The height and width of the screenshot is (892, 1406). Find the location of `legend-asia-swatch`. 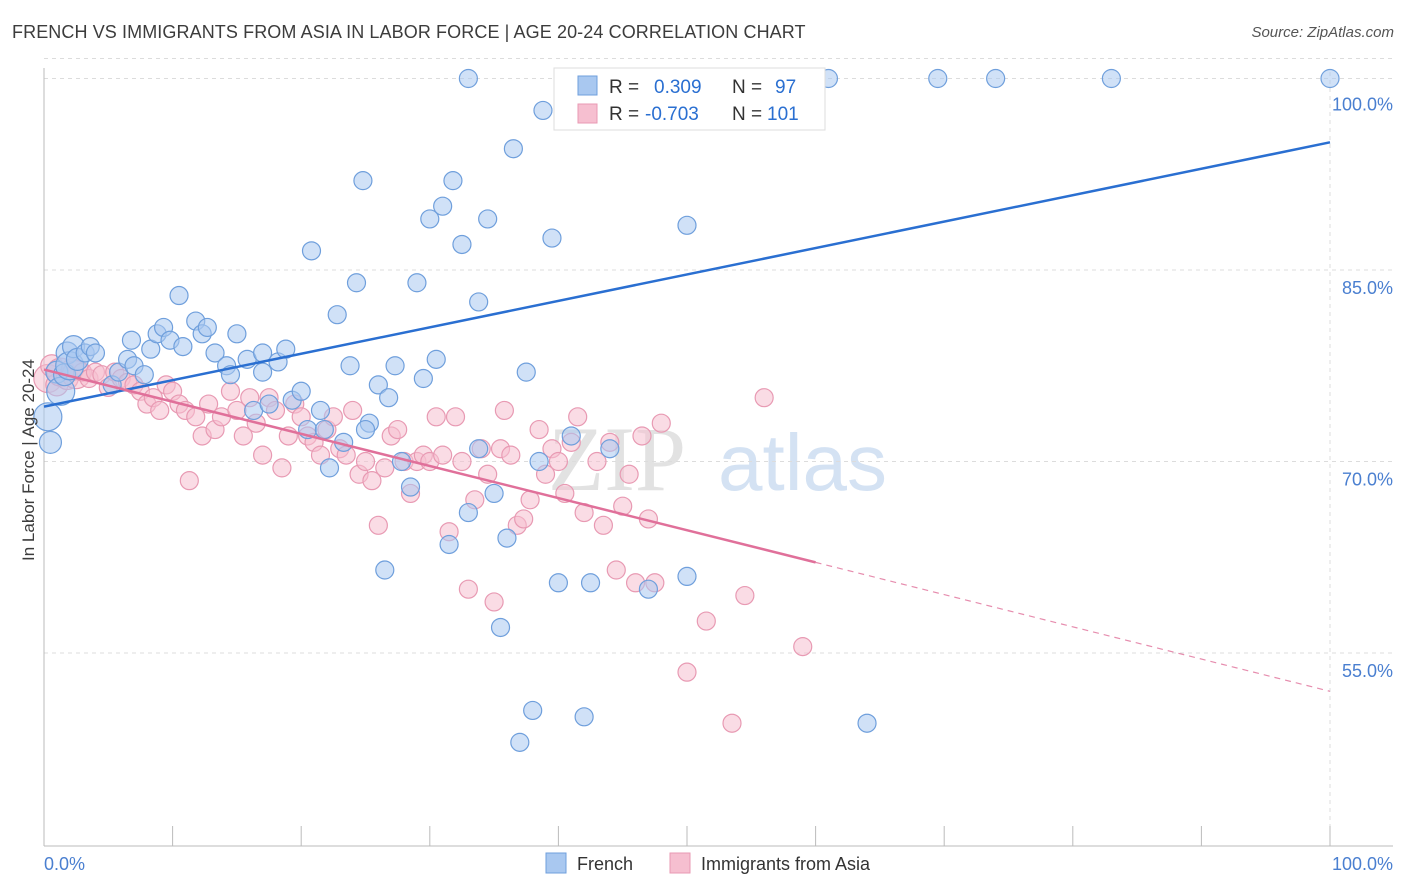

legend-asia-swatch is located at coordinates (587, 113).